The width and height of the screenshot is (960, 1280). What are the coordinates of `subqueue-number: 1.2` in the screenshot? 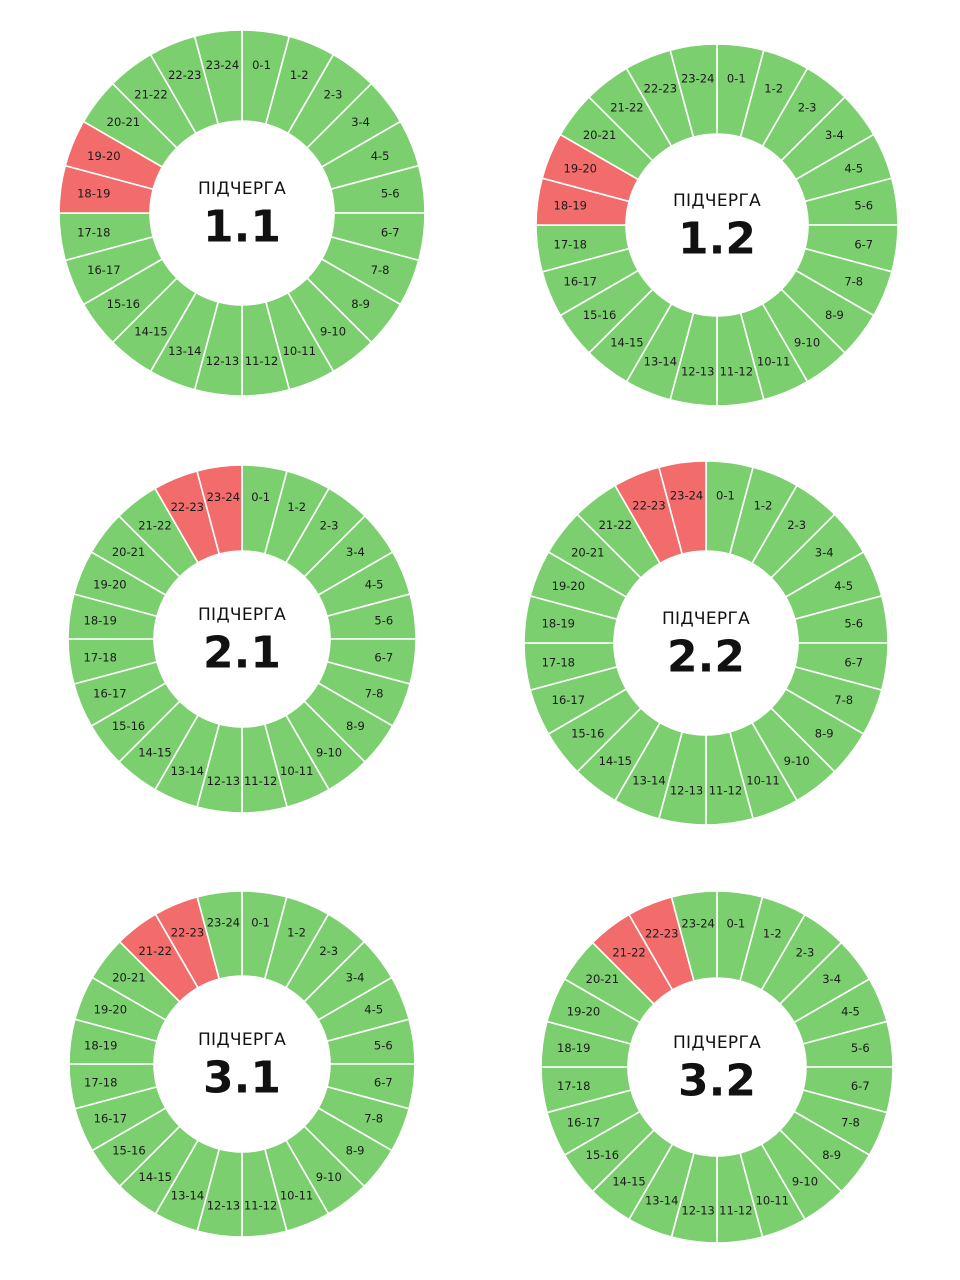 It's located at (717, 239).